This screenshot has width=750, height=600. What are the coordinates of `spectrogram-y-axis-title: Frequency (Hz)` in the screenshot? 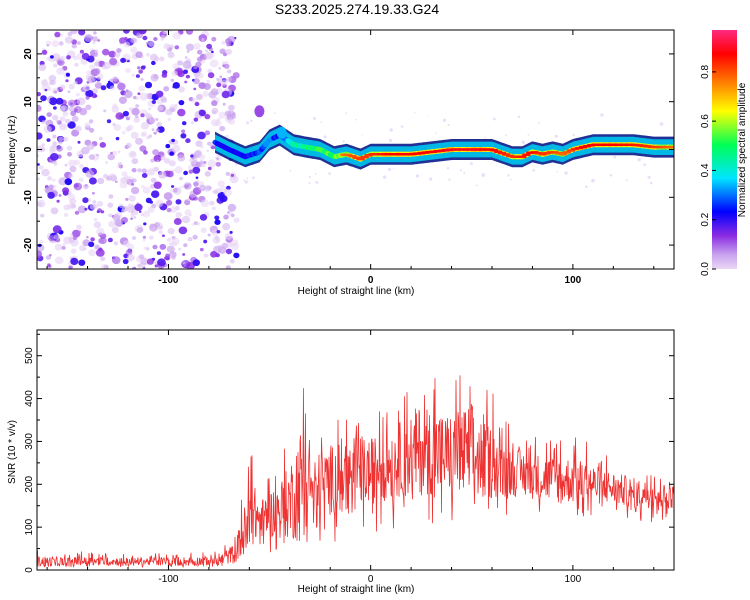 It's located at (12, 150).